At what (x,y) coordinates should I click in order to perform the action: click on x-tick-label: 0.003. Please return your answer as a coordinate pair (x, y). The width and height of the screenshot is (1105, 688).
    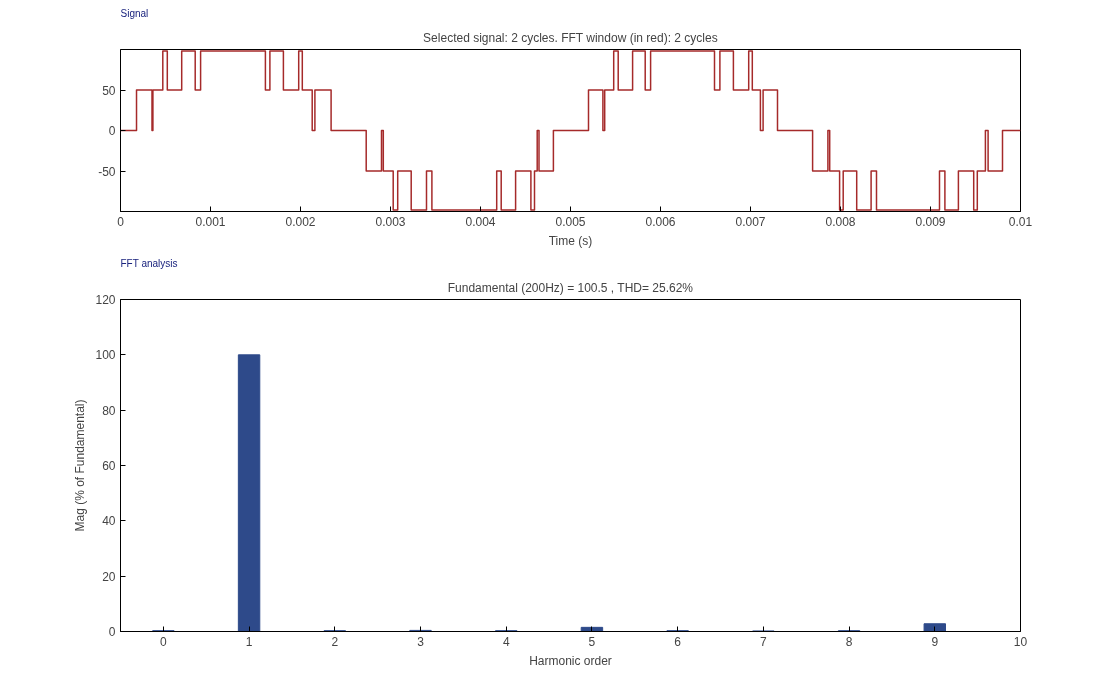
    Looking at the image, I should click on (390, 221).